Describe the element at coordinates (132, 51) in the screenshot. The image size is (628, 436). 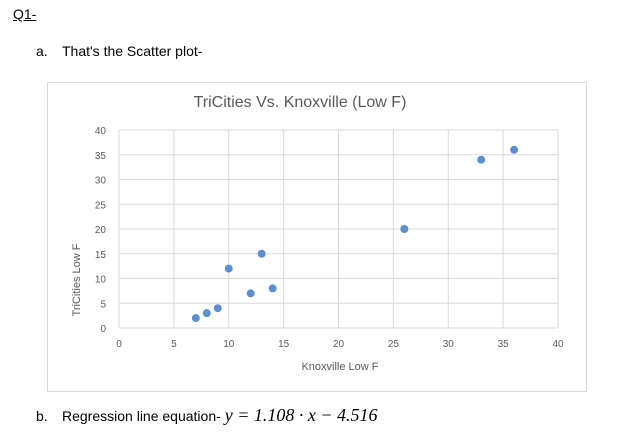
I see `part-a-text: That's the Scatter plot-` at that location.